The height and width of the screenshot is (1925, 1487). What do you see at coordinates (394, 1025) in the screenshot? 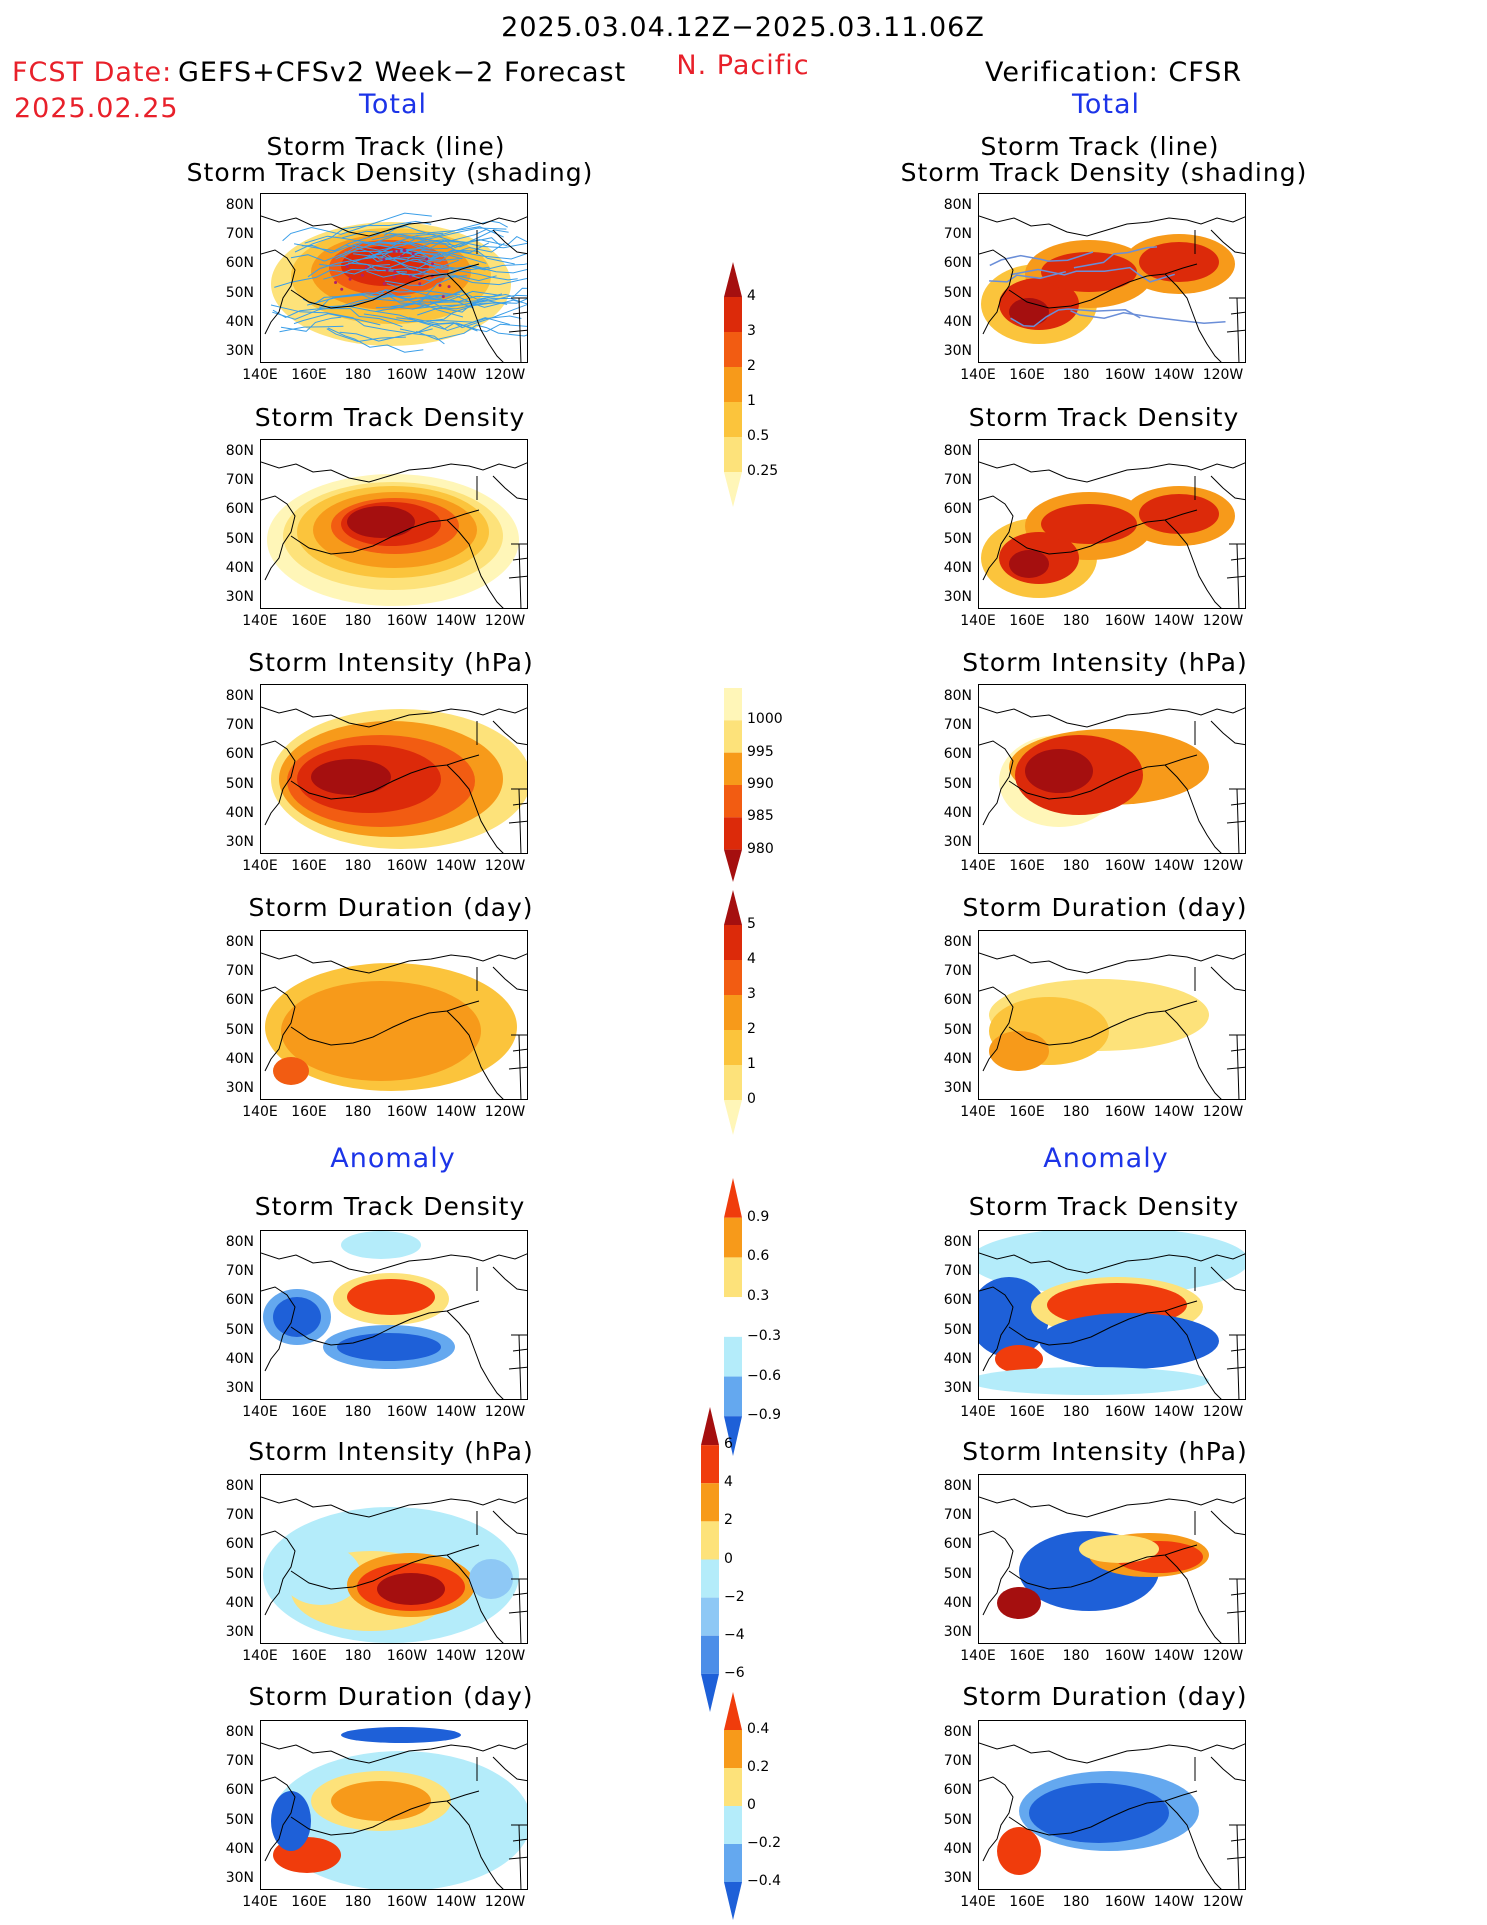
I see `map-canvas-dur-left` at bounding box center [394, 1025].